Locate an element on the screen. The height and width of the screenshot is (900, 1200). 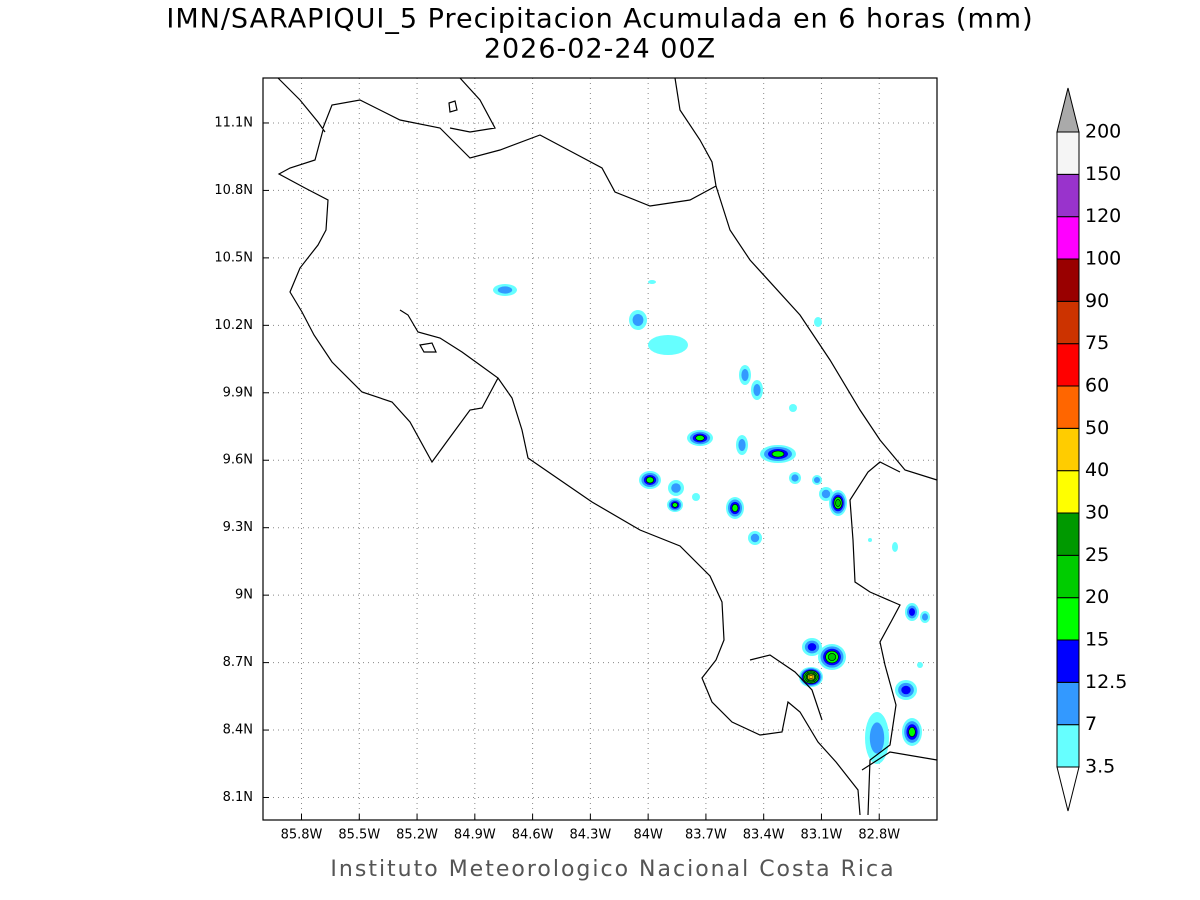
y-tick-label: 10.2N is located at coordinates (233, 325).